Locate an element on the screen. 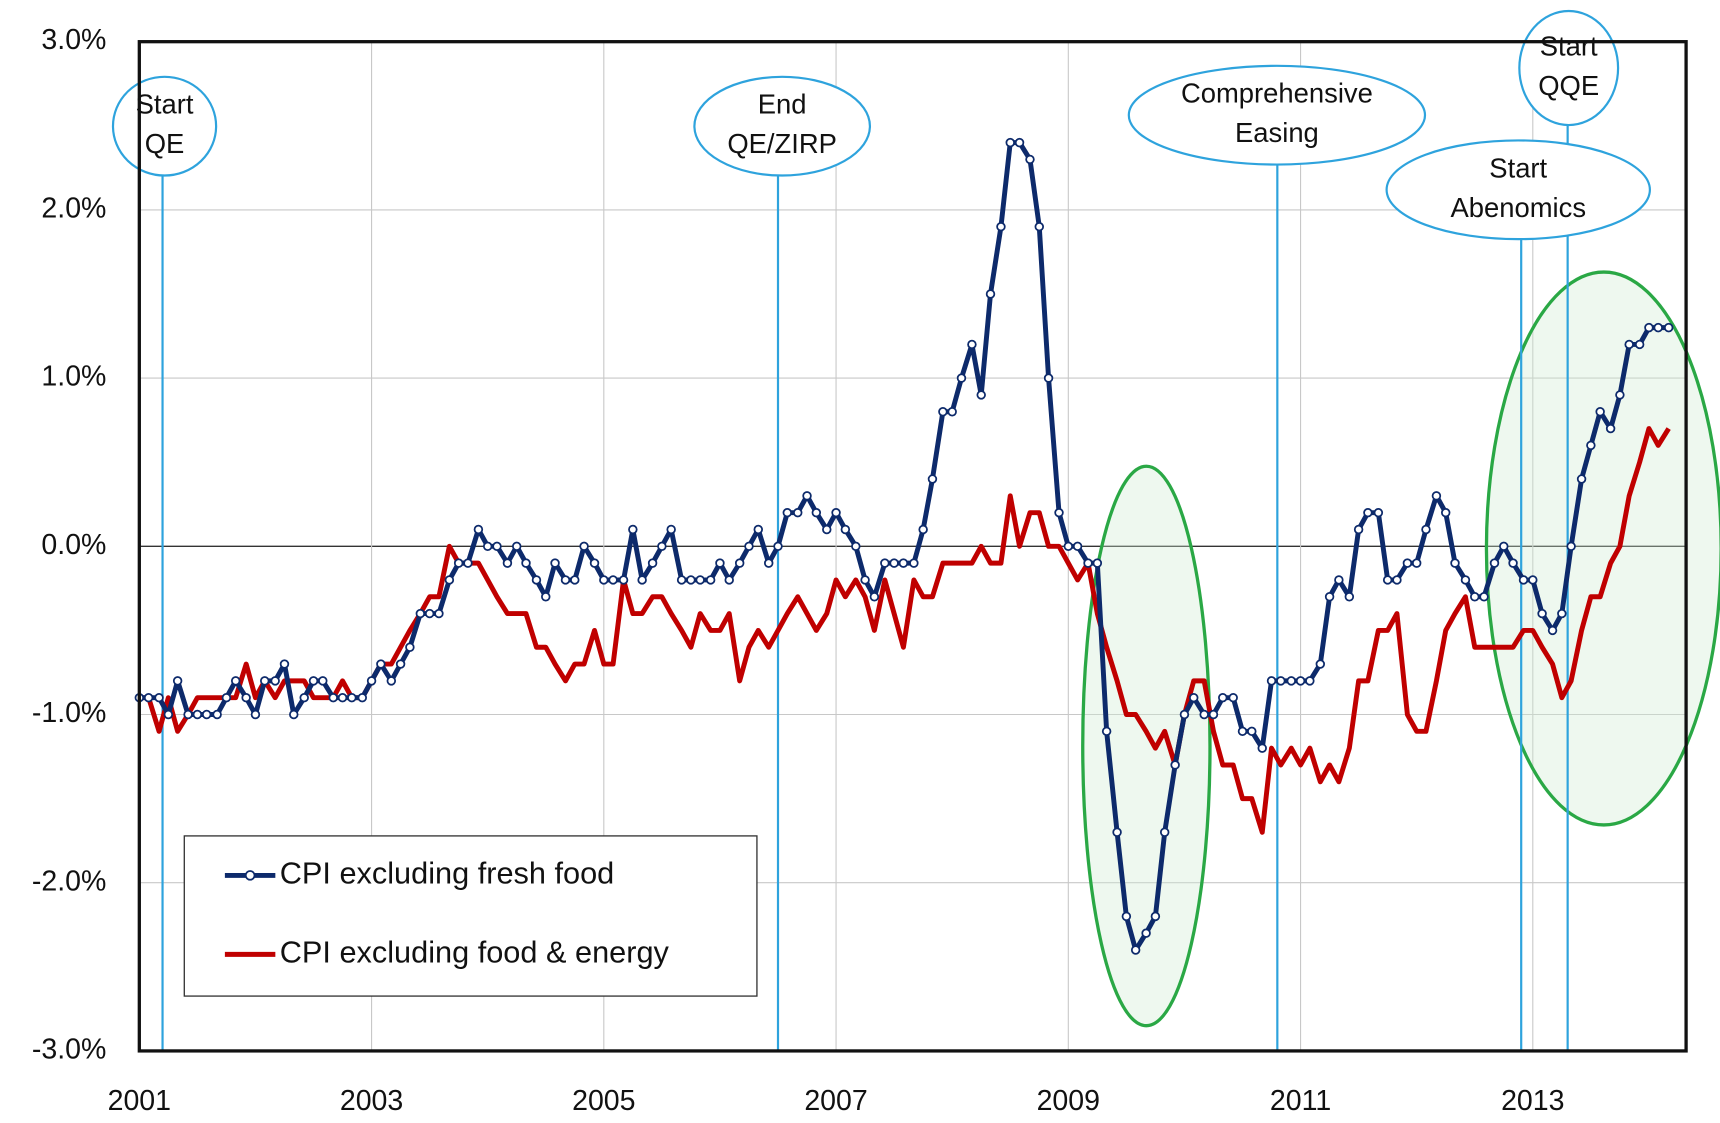 The height and width of the screenshot is (1123, 1720). x-tick-label: 2005 is located at coordinates (603, 1101).